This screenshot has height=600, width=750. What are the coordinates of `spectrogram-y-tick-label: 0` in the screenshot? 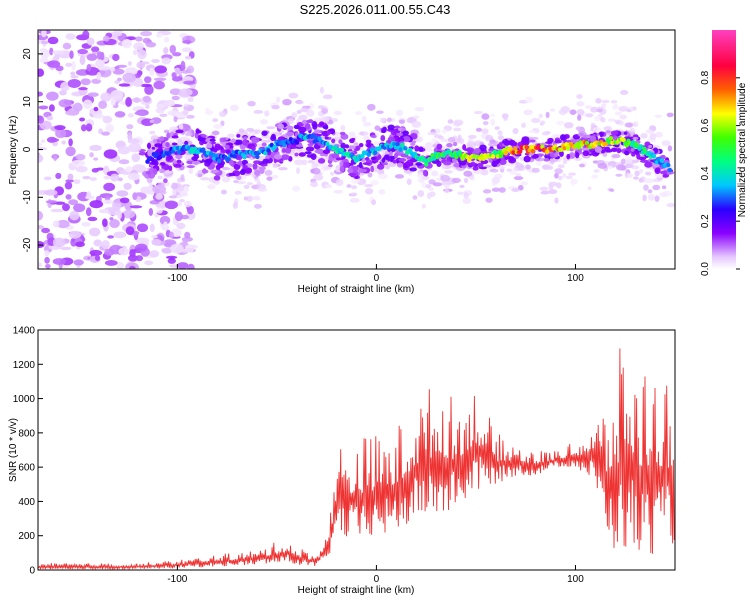 It's located at (27, 149).